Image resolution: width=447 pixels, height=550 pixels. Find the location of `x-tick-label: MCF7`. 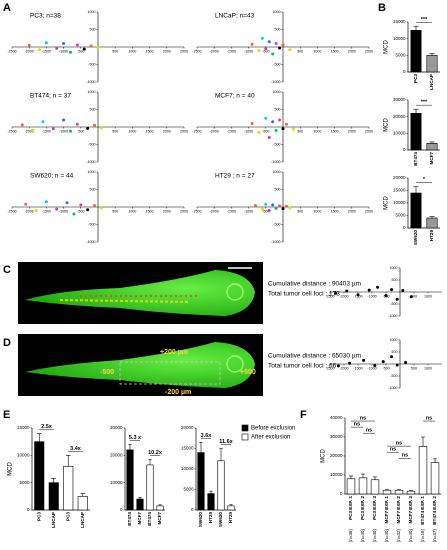

x-tick-label: MCF7 is located at coordinates (139, 518).